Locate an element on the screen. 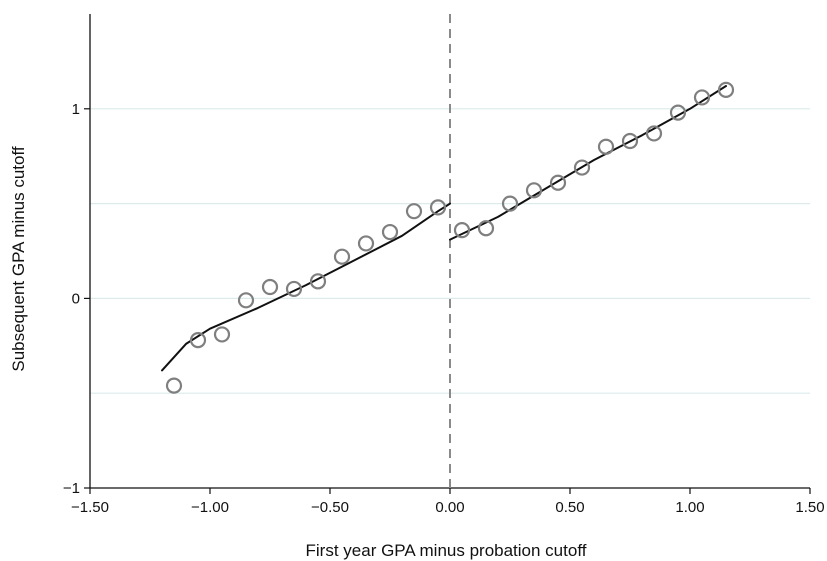 The height and width of the screenshot is (561, 827). y-tick-label: 0 is located at coordinates (76, 298).